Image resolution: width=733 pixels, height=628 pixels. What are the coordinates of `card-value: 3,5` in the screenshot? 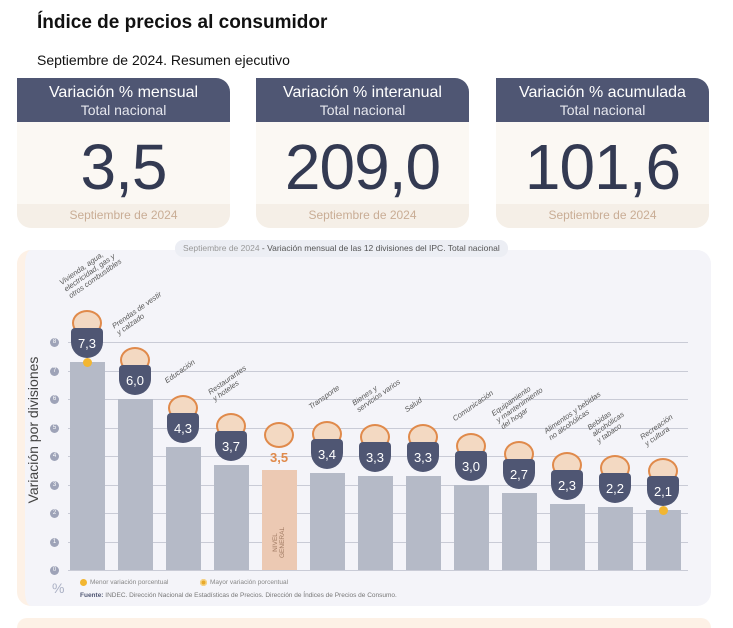 It's located at (124, 167).